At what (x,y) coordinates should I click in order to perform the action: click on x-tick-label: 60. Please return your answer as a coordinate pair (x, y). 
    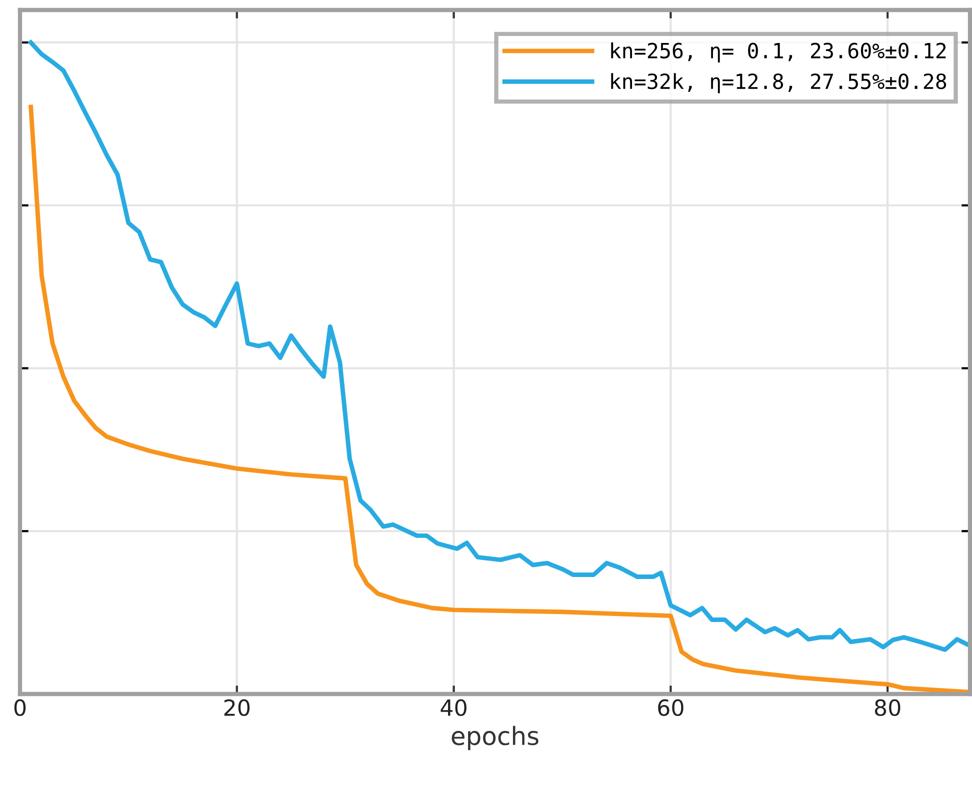
    Looking at the image, I should click on (671, 707).